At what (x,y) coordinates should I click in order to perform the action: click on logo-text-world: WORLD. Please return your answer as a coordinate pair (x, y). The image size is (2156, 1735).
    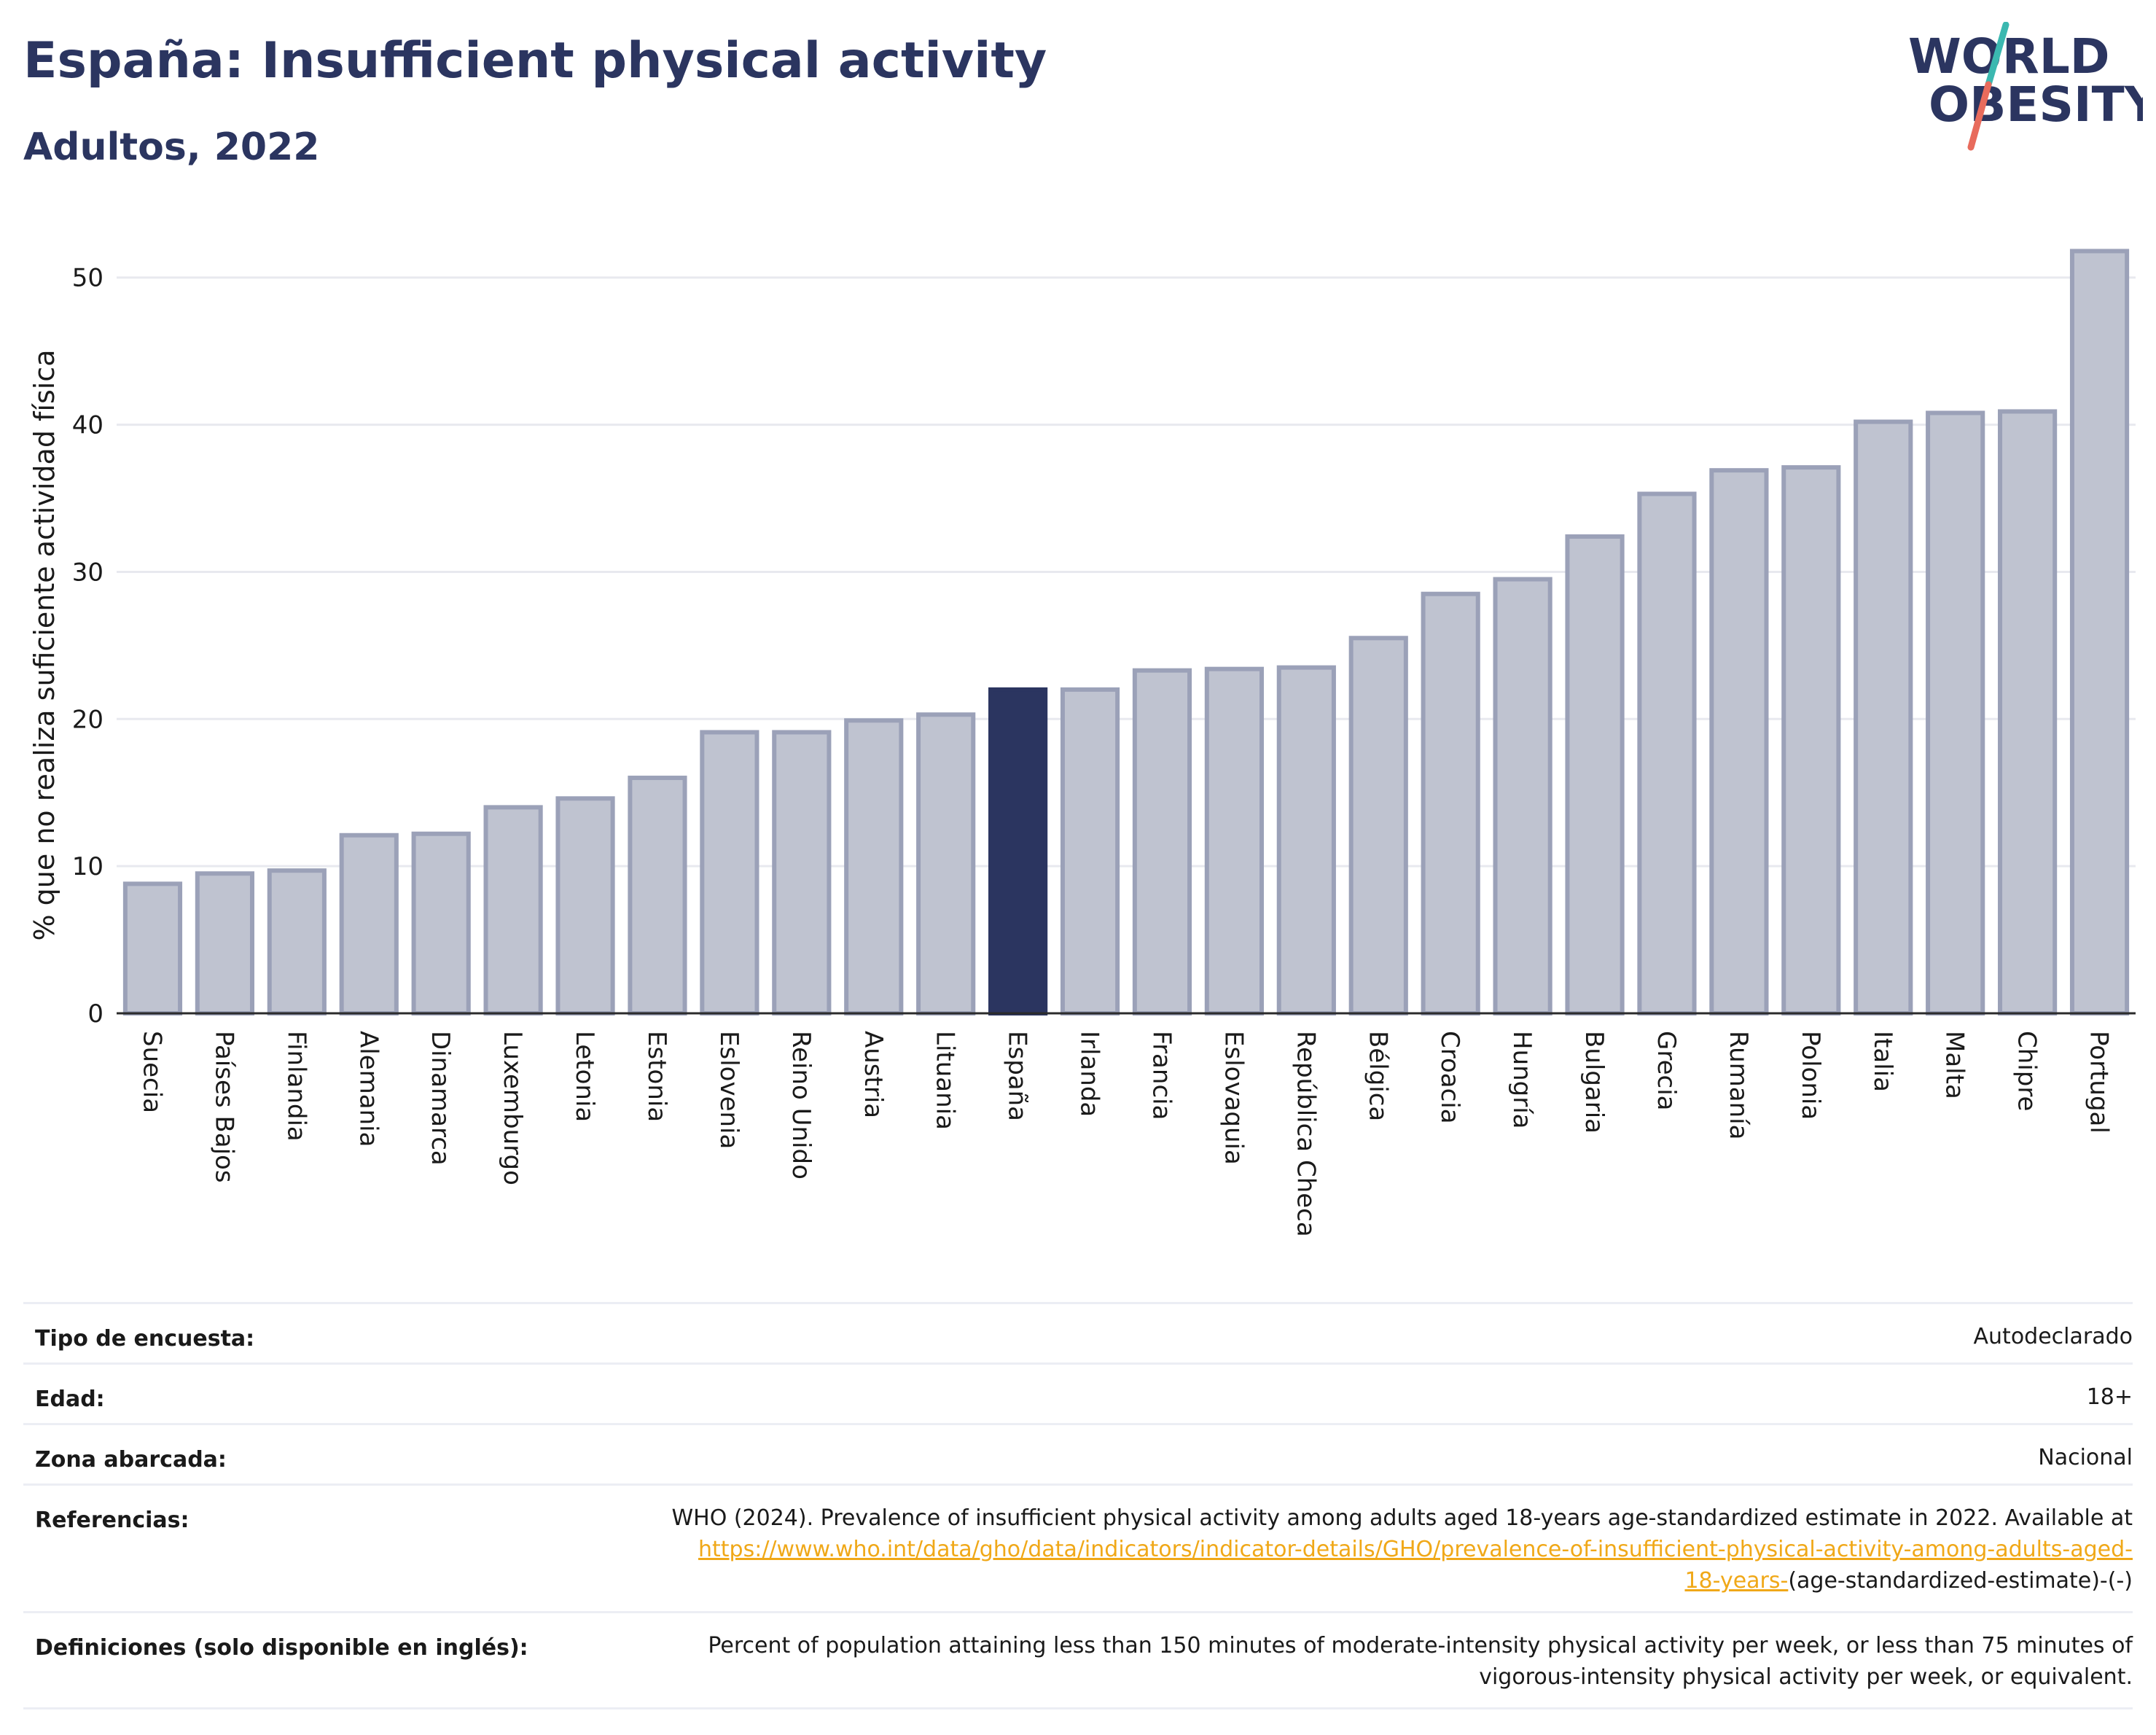
    Looking at the image, I should click on (2009, 56).